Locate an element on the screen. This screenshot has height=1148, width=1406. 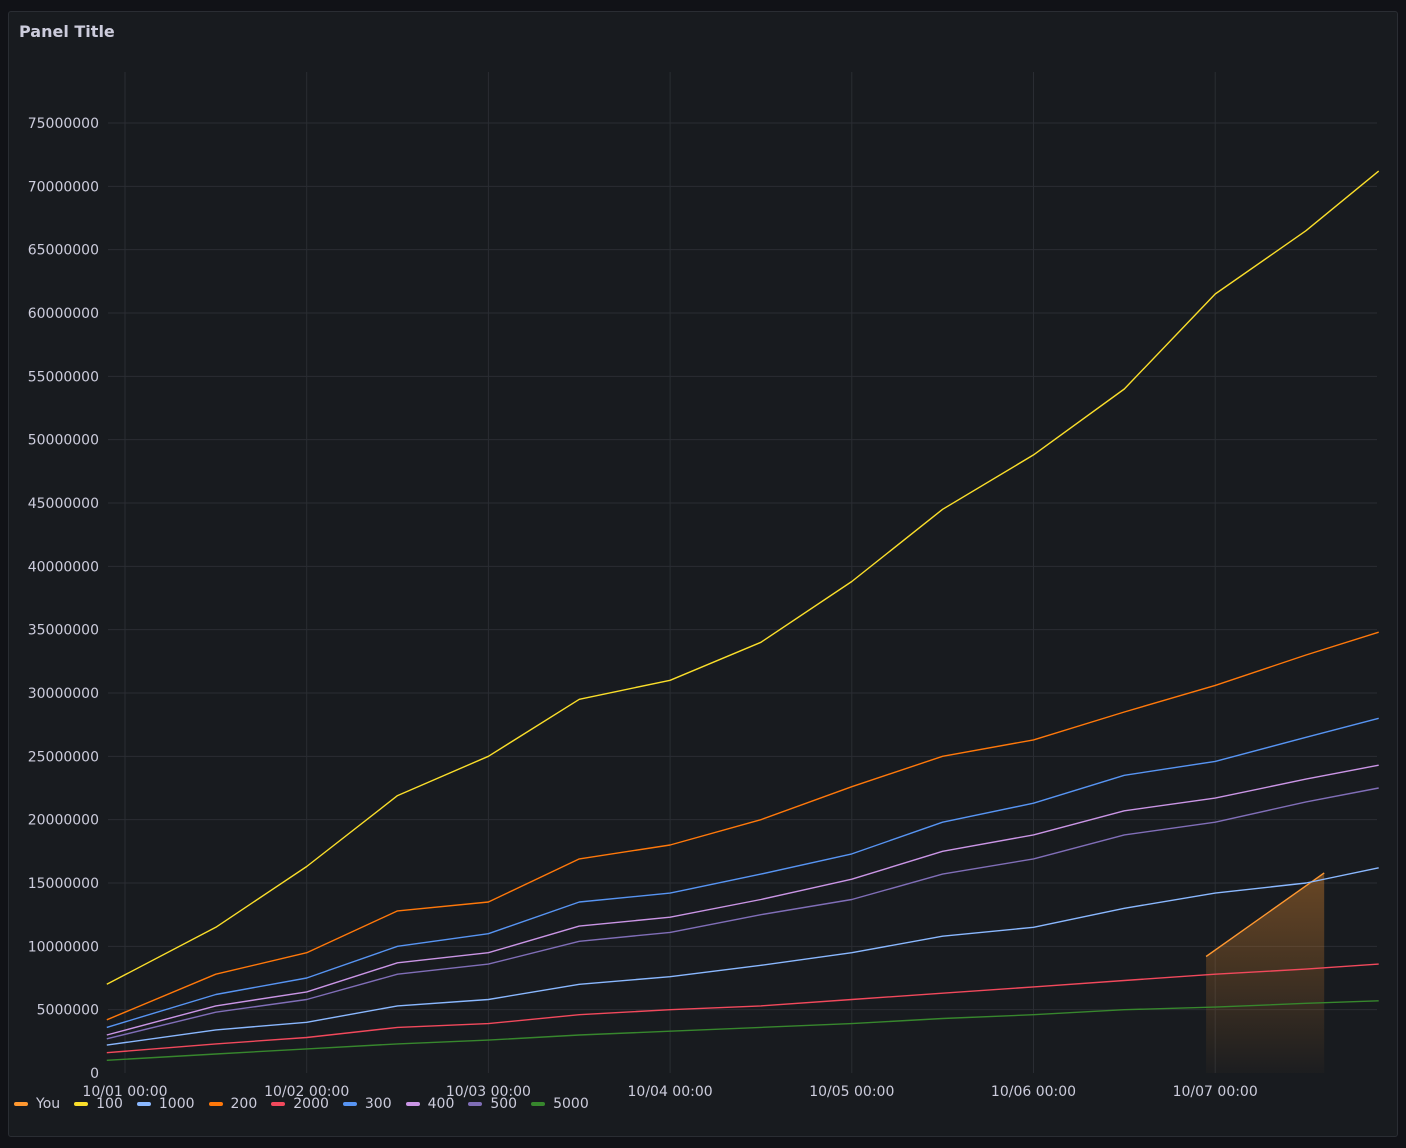
legend-item-1000: 1000 is located at coordinates (165, 1104).